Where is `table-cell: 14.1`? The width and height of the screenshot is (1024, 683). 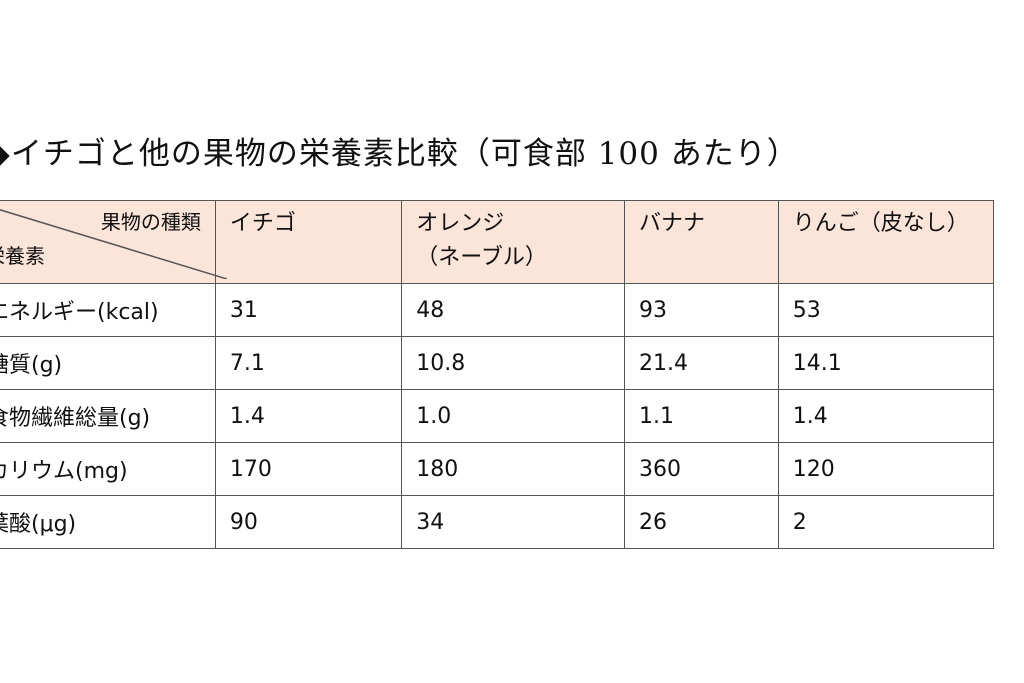
table-cell: 14.1 is located at coordinates (886, 363).